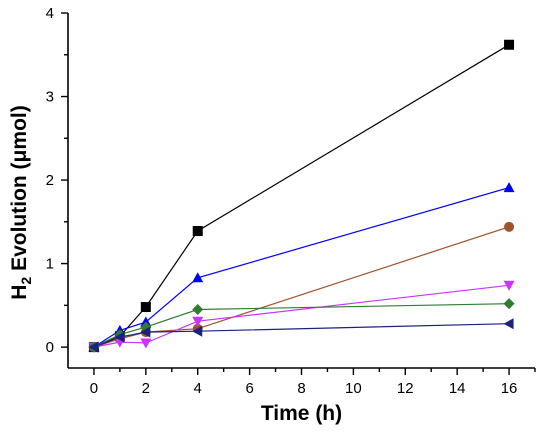 This screenshot has height=437, width=550. Describe the element at coordinates (50, 264) in the screenshot. I see `y-tick-label: 1` at that location.